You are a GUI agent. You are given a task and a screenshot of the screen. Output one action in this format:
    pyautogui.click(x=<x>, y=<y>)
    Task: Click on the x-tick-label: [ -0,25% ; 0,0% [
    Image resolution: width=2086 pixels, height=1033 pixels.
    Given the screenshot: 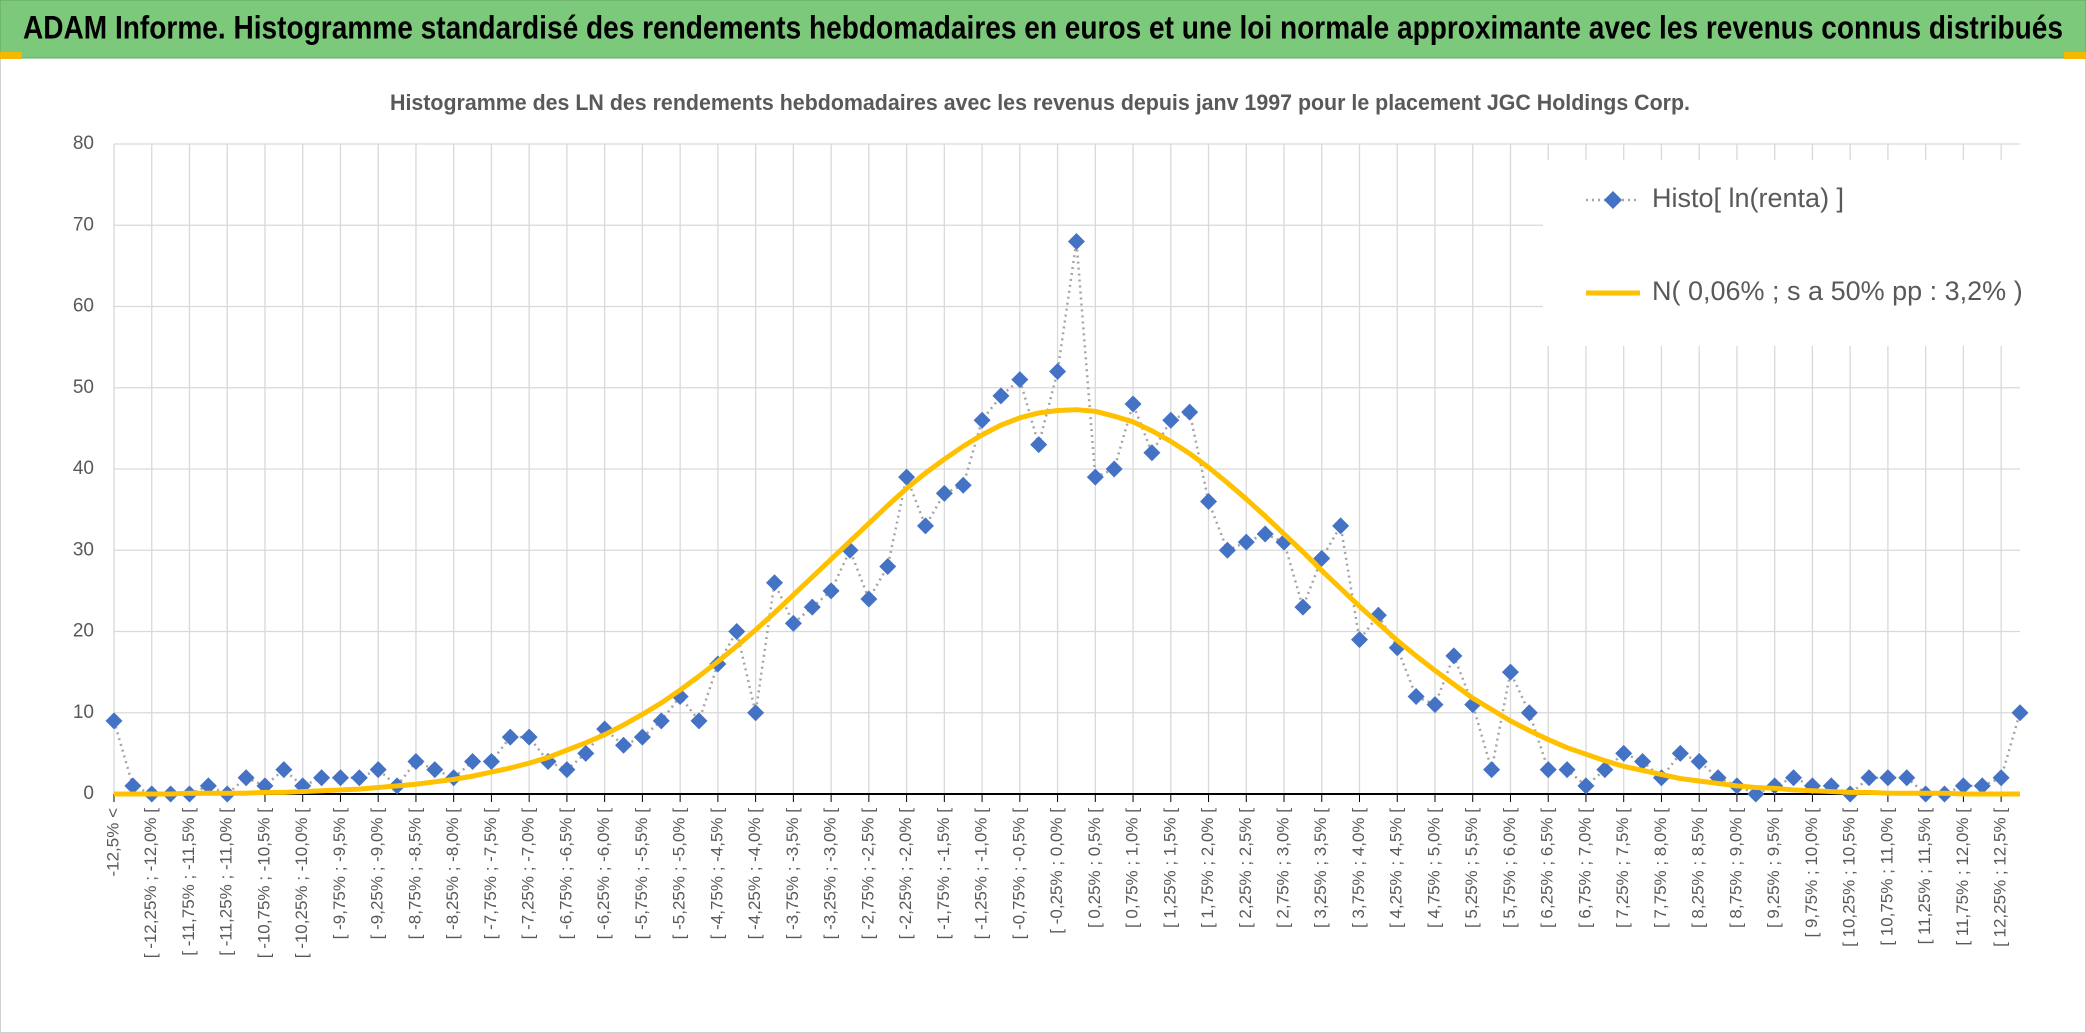 What is the action you would take?
    pyautogui.click(x=1056, y=871)
    